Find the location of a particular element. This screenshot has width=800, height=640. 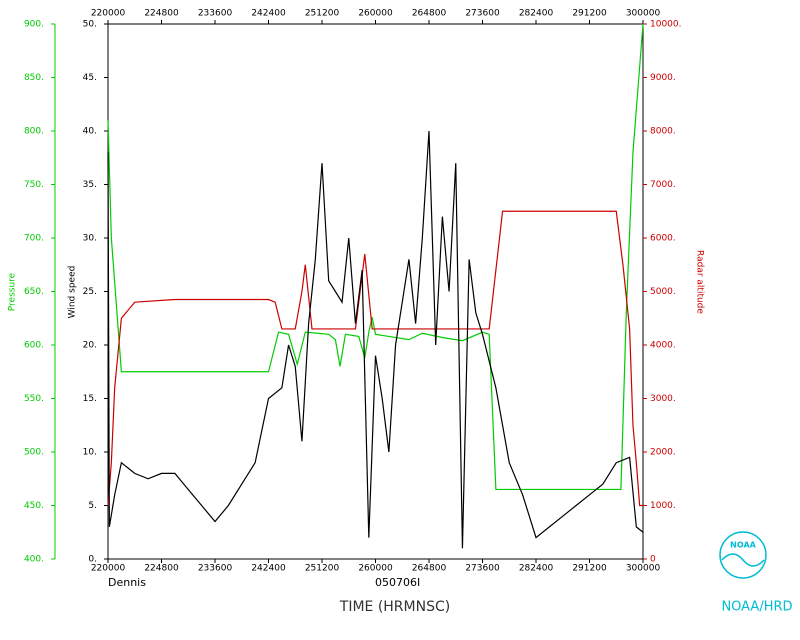

x-tick-label-top: 282400 is located at coordinates (536, 14).